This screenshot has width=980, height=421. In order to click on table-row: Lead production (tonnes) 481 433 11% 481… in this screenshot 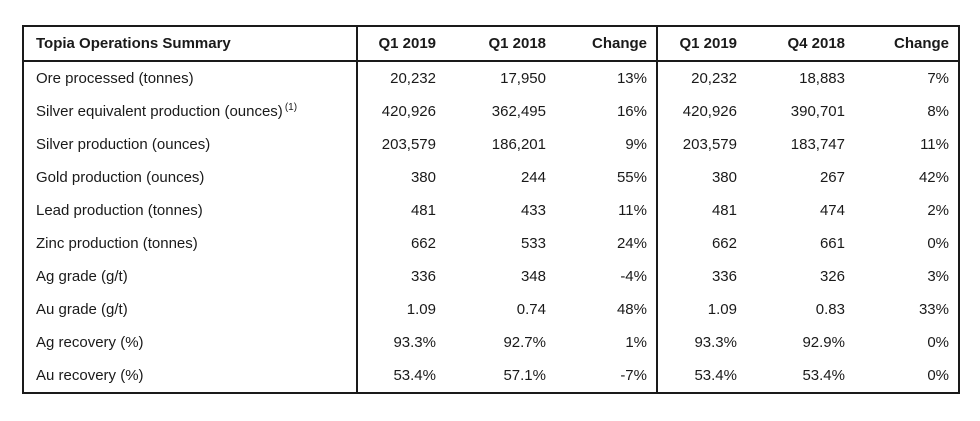, I will do `click(491, 210)`.